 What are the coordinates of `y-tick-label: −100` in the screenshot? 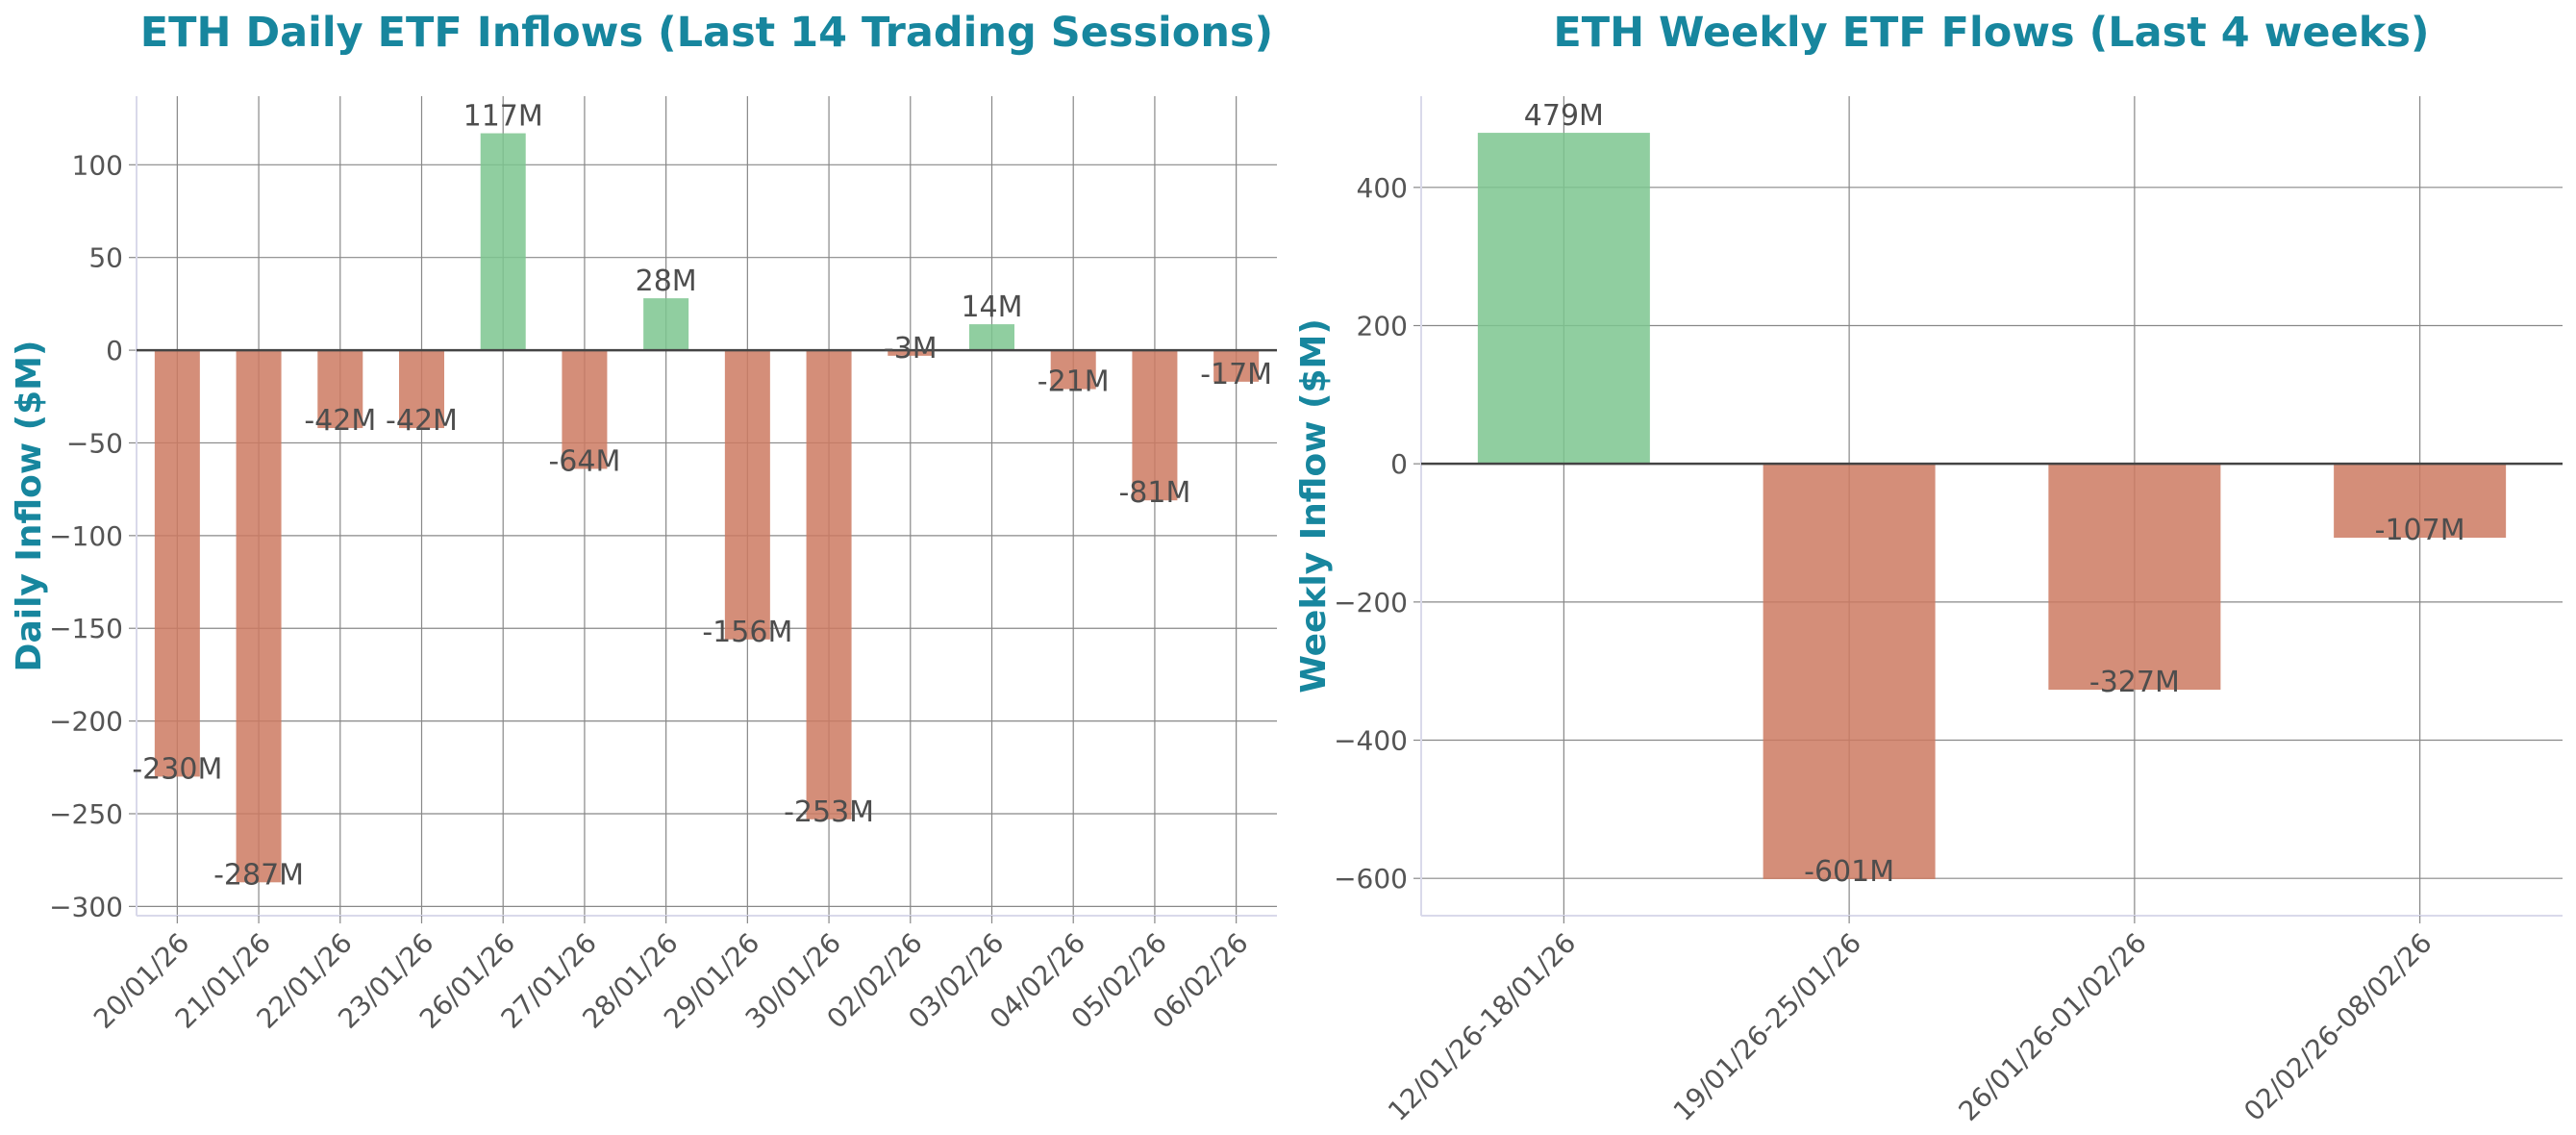 It's located at (86, 536).